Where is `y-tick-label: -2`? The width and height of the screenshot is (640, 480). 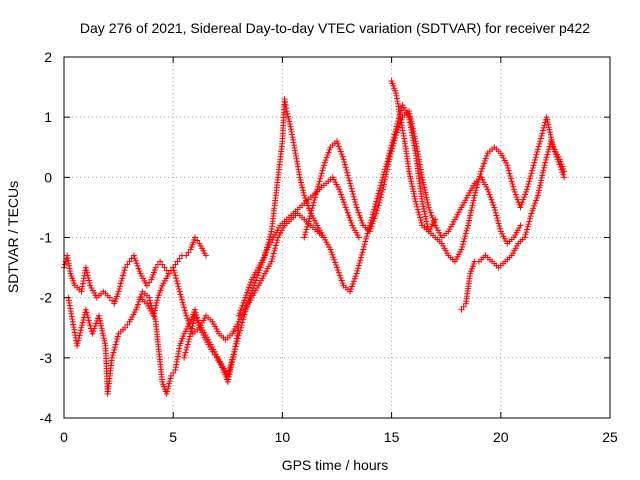
y-tick-label: -2 is located at coordinates (46, 298).